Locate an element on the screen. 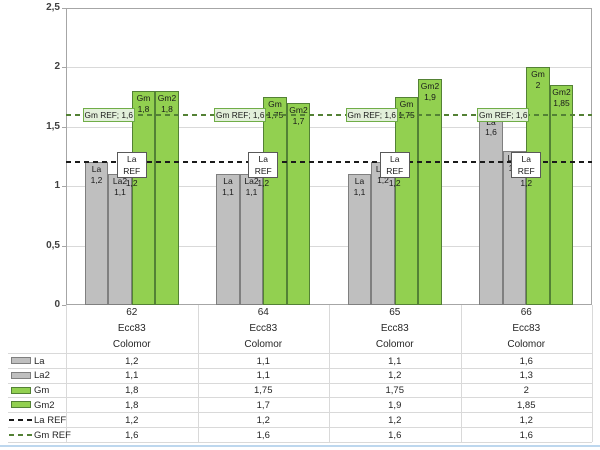 The image size is (600, 450). y-axis-label-0-5: 0,5 is located at coordinates (53, 245).